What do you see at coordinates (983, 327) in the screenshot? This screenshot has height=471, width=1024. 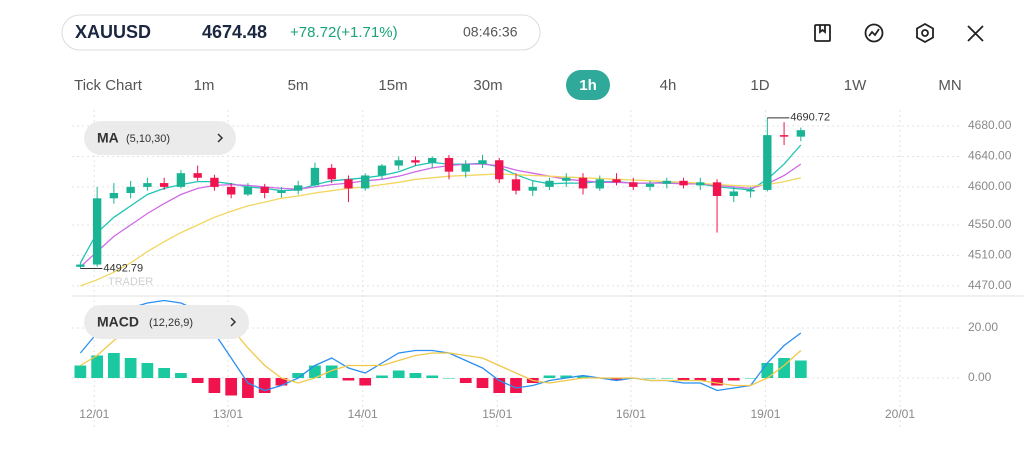 I see `y-tick-label: 20.00` at bounding box center [983, 327].